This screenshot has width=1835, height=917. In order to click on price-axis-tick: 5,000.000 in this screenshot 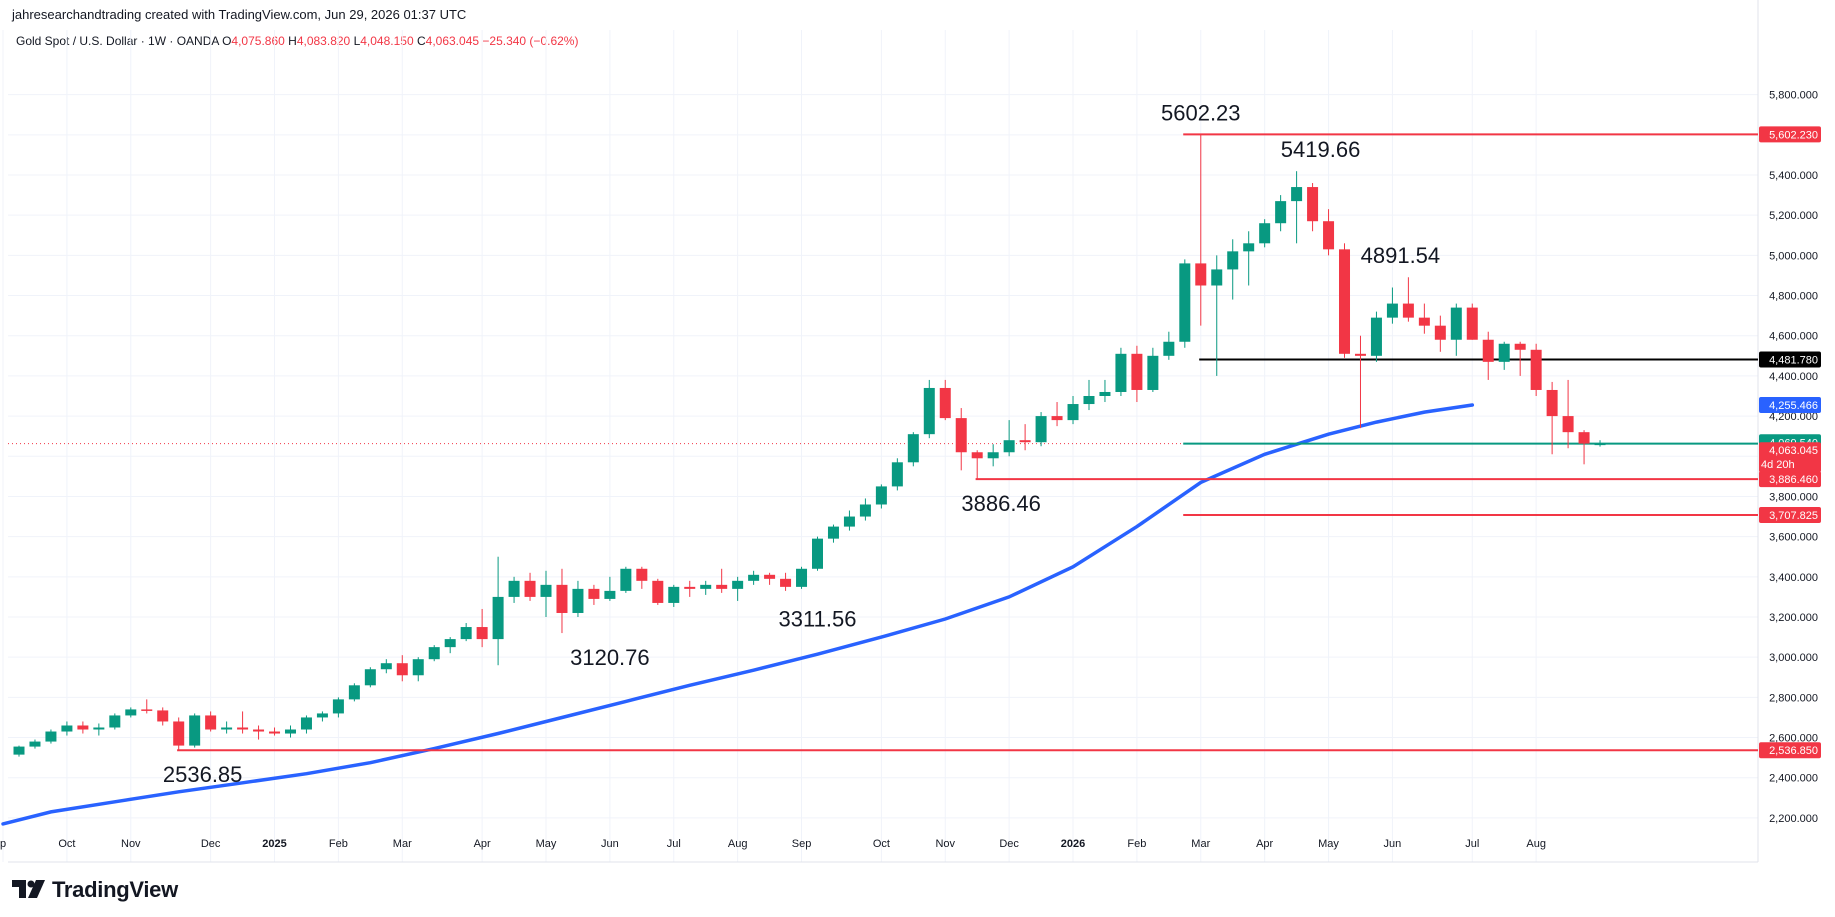, I will do `click(1793, 256)`.